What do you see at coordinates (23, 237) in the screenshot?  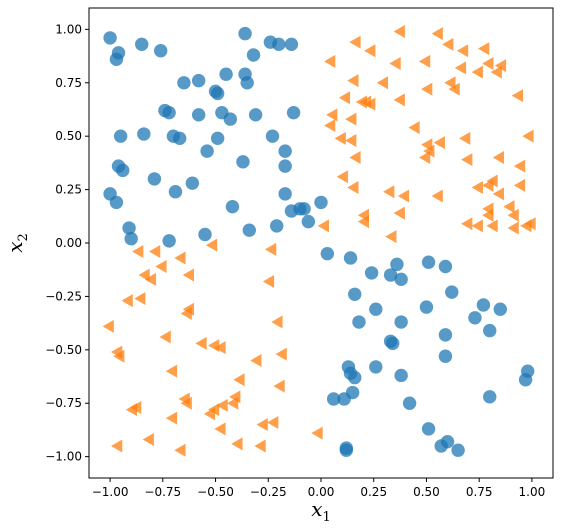 I see `y-axis-label-sub: 2` at bounding box center [23, 237].